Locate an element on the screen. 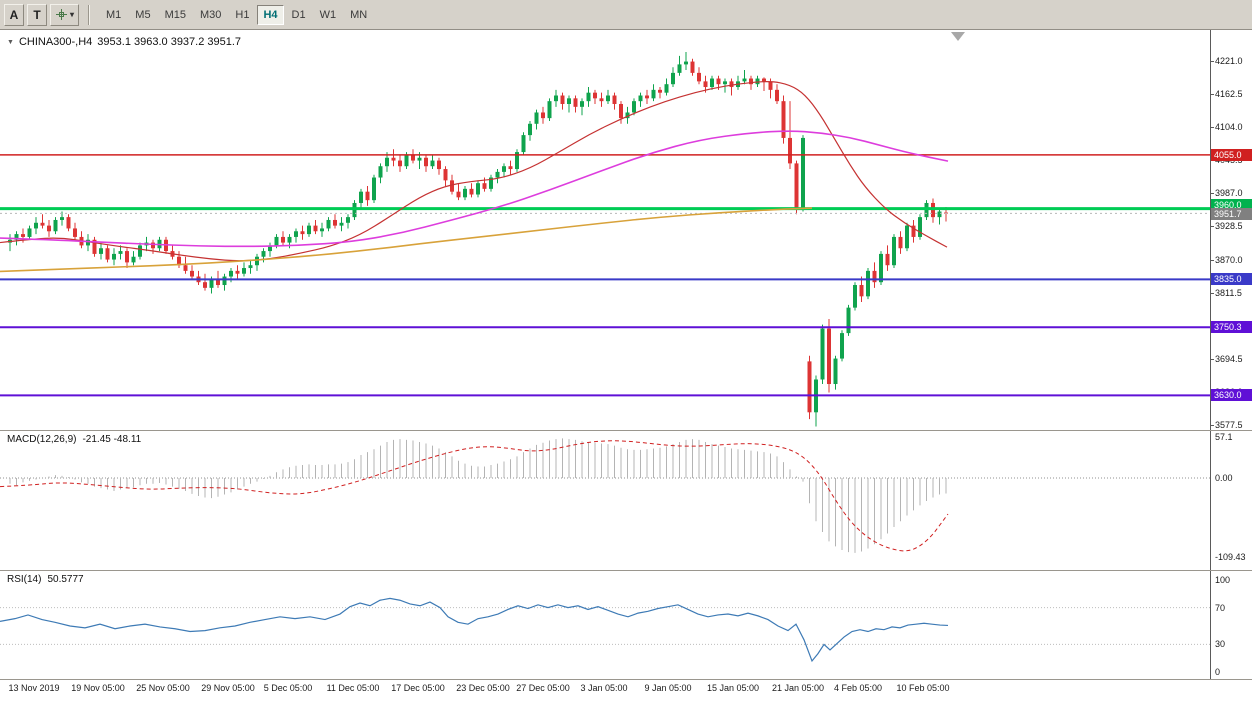 This screenshot has height=701, width=1252. time-axis-label: 3 Jan 05:00 is located at coordinates (604, 688).